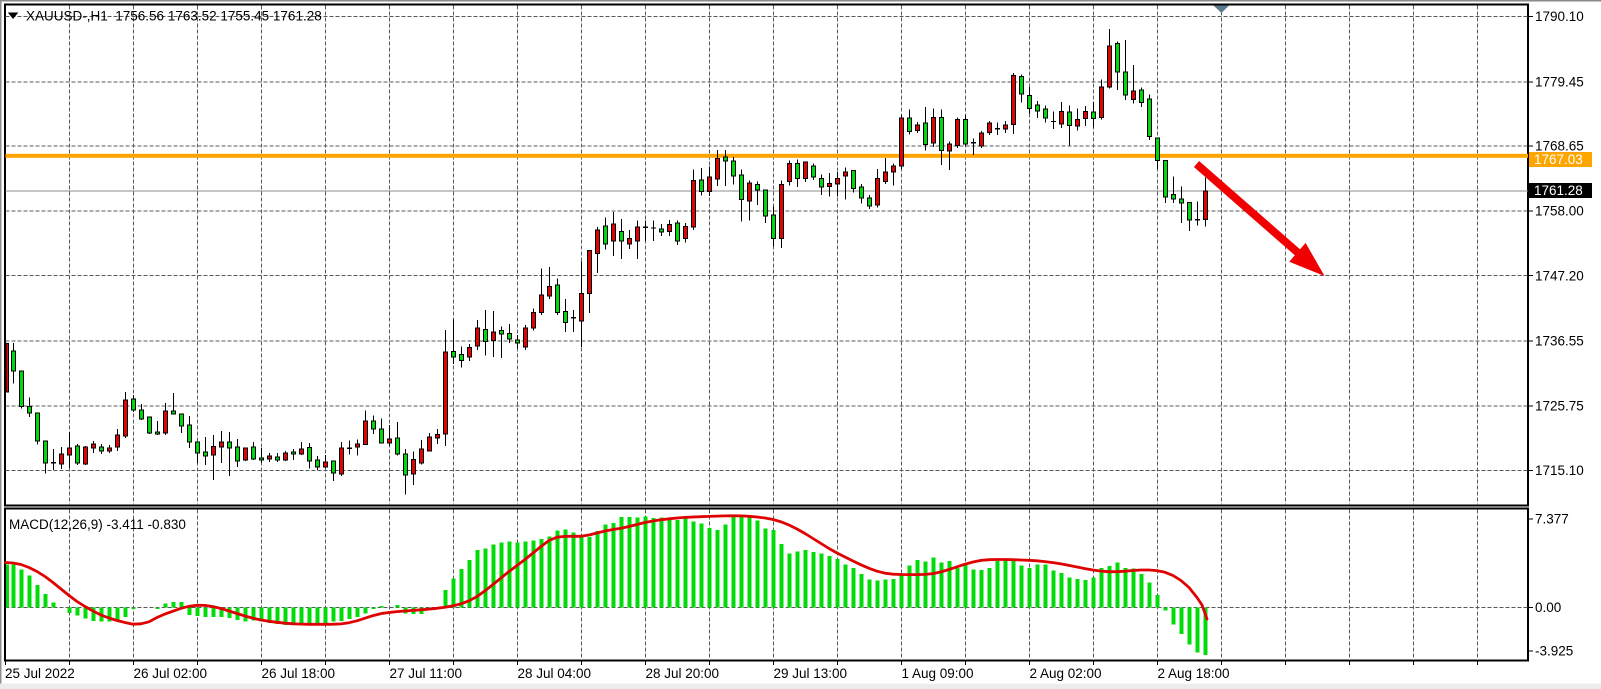  I want to click on svg-text: 27 Jul 11:00, so click(426, 673).